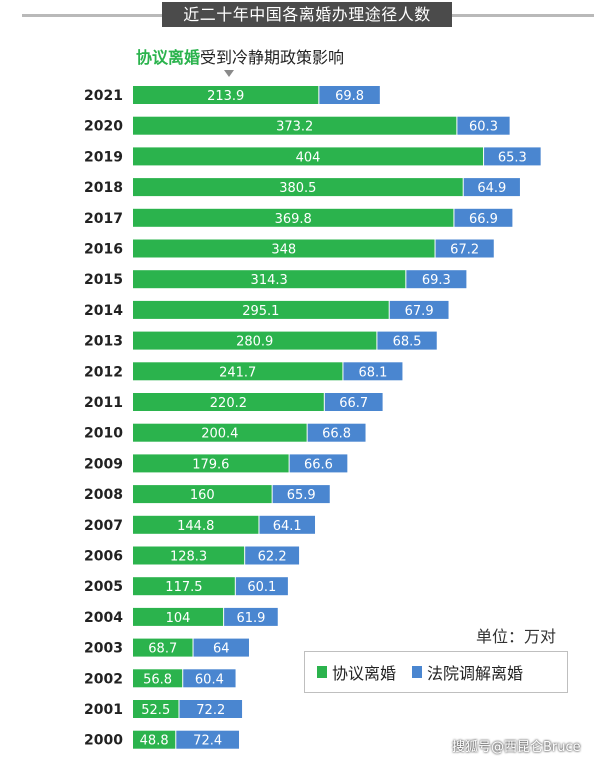 This screenshot has width=616, height=762. What do you see at coordinates (103, 280) in the screenshot?
I see `year-label: 2015` at bounding box center [103, 280].